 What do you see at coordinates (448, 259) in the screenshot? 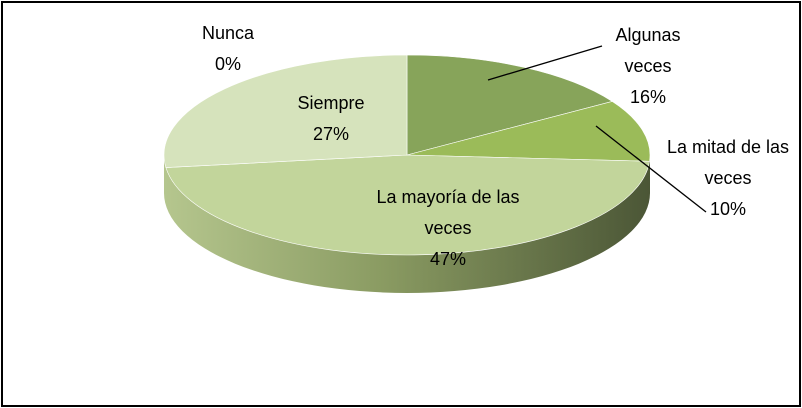
I see `value-label: 47%` at bounding box center [448, 259].